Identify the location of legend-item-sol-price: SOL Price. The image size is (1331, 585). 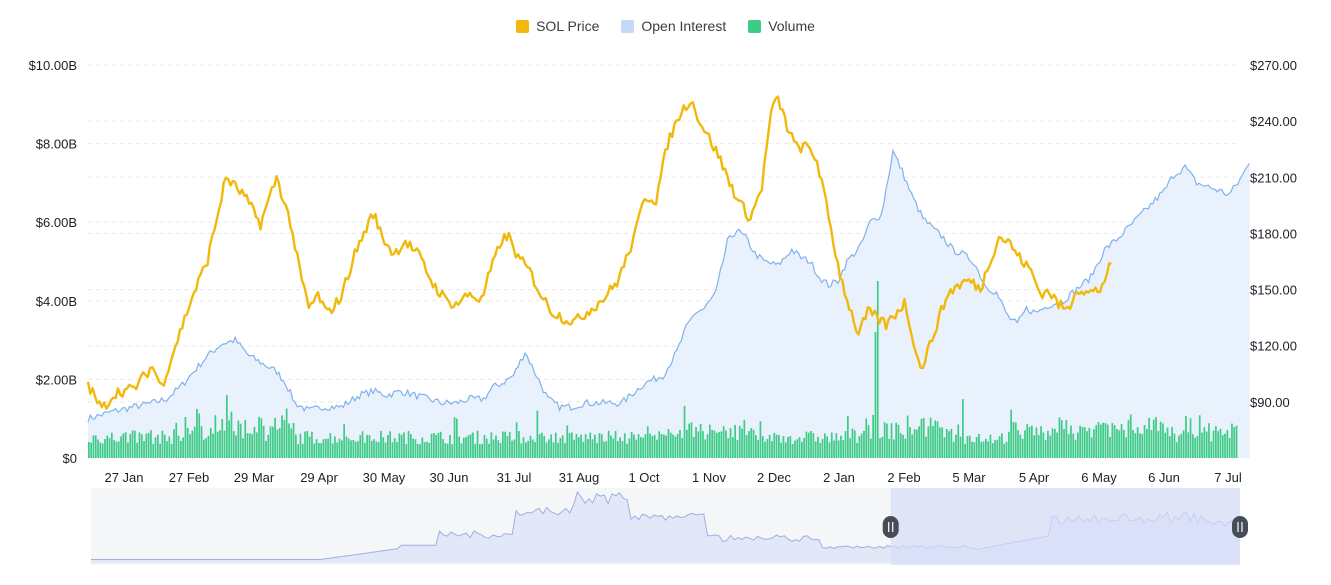
(557, 26).